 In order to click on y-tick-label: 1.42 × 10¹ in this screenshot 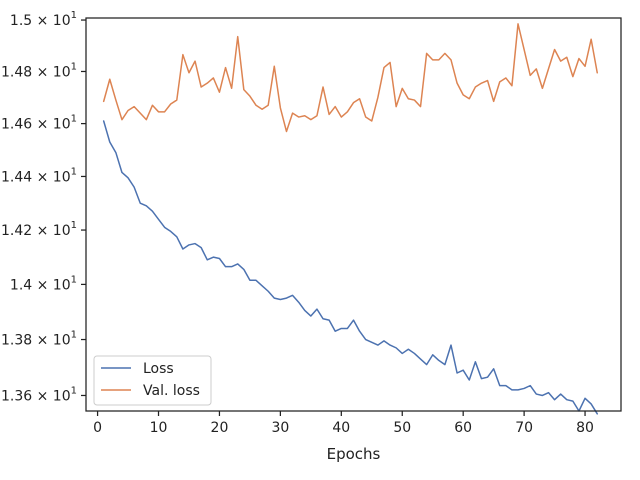, I will do `click(39, 229)`.